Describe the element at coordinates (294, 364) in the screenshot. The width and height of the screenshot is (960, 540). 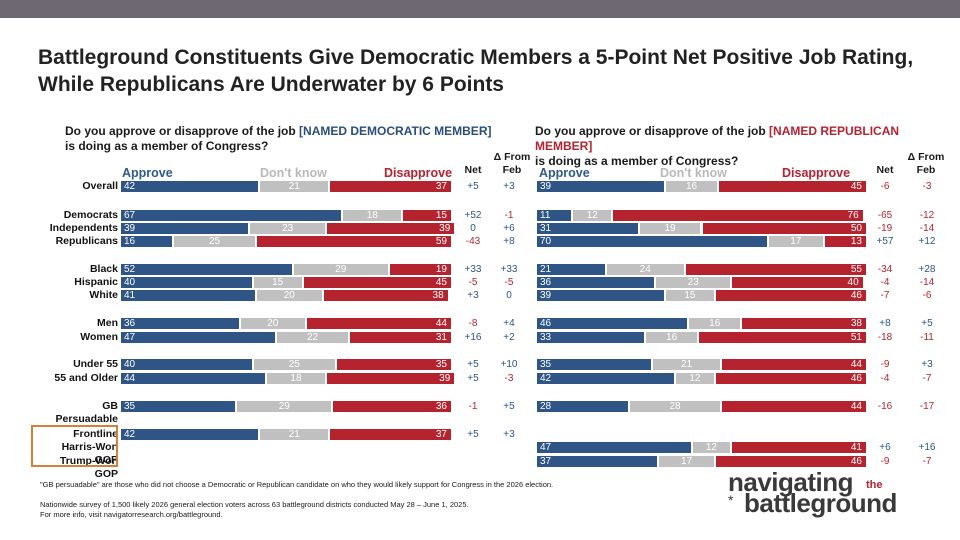
I see `dem-bar-dont-know-under-55: 25` at that location.